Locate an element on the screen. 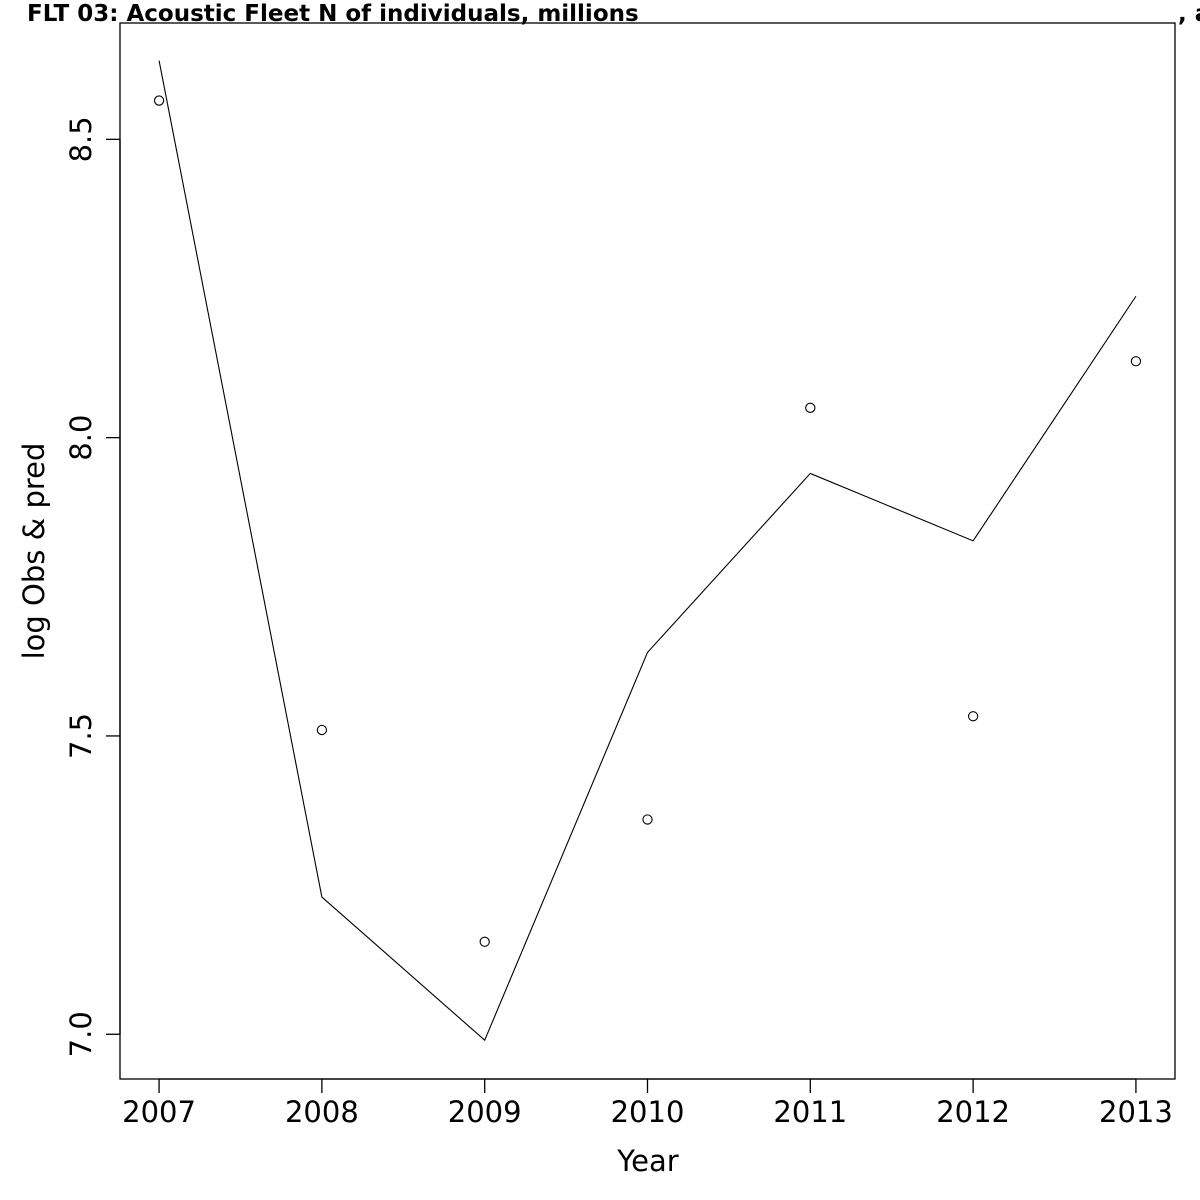 This screenshot has height=1200, width=1200. x-tick-label: 2010 is located at coordinates (648, 1112).